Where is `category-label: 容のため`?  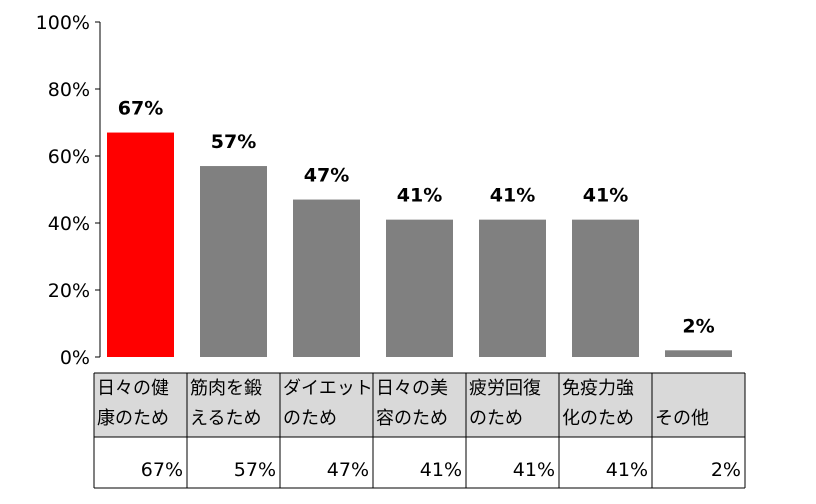
category-label: 容のため is located at coordinates (412, 418).